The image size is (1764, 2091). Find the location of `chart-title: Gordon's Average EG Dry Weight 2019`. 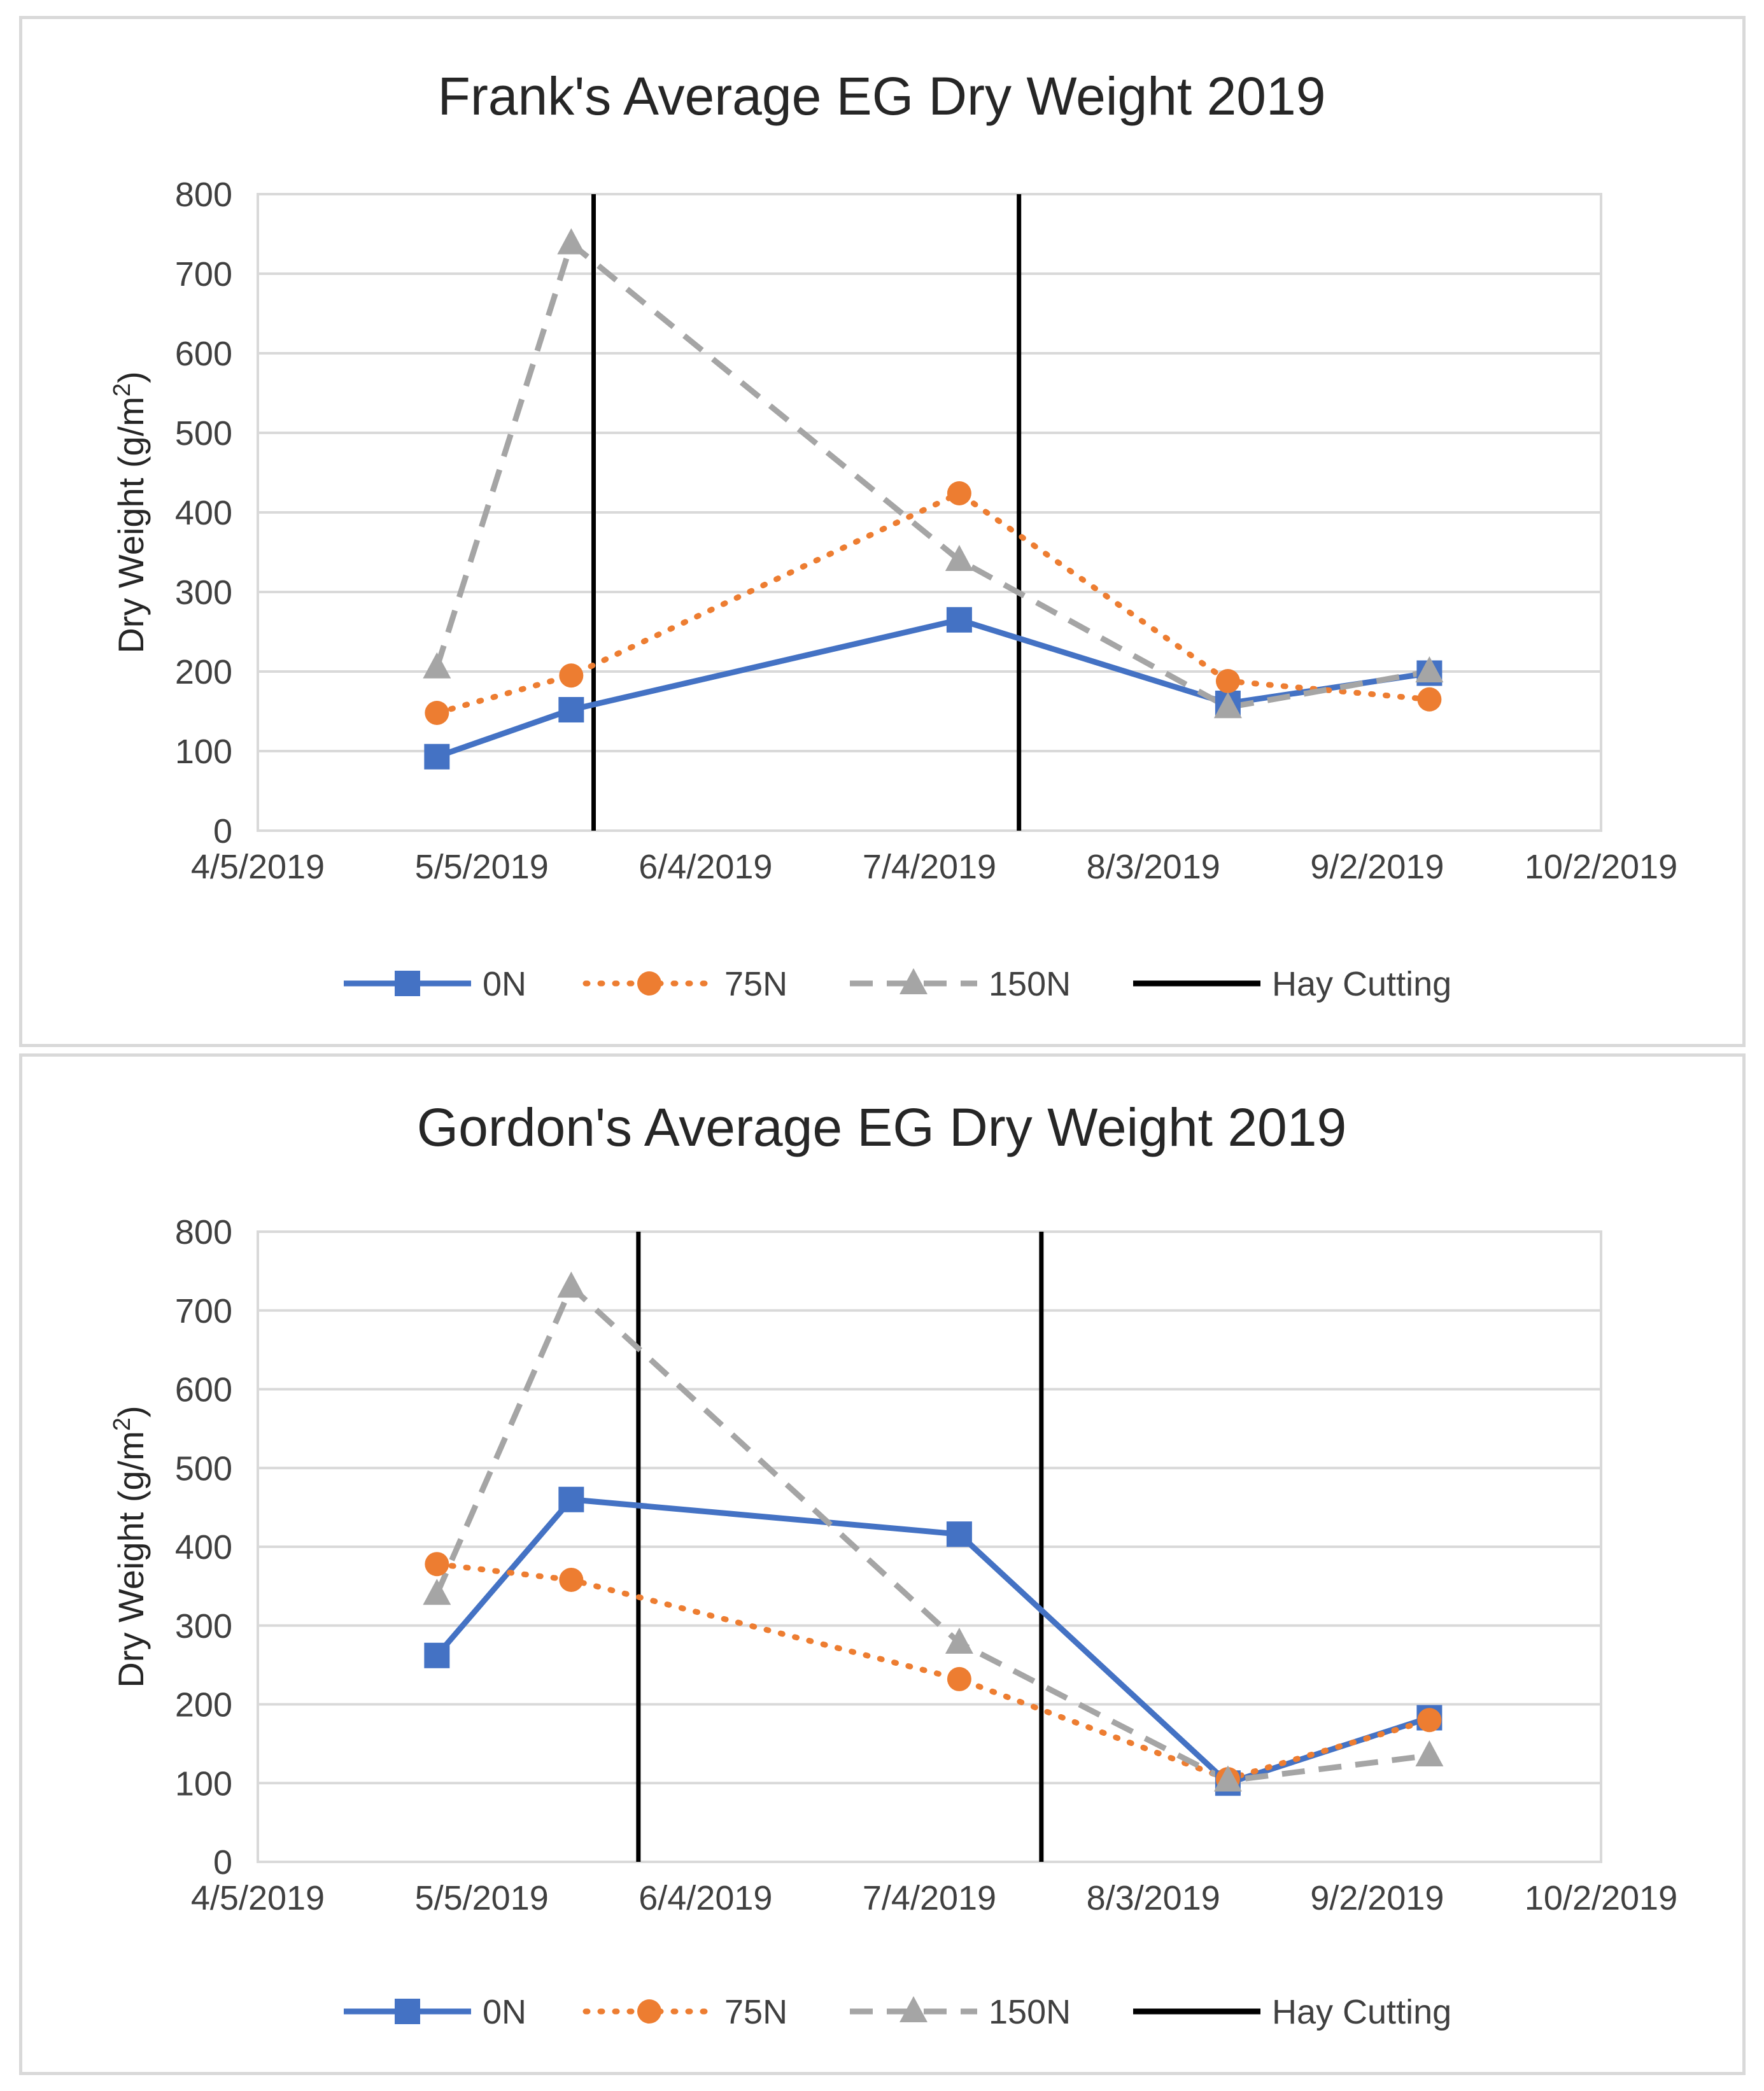

chart-title: Gordon's Average EG Dry Weight 2019 is located at coordinates (882, 1127).